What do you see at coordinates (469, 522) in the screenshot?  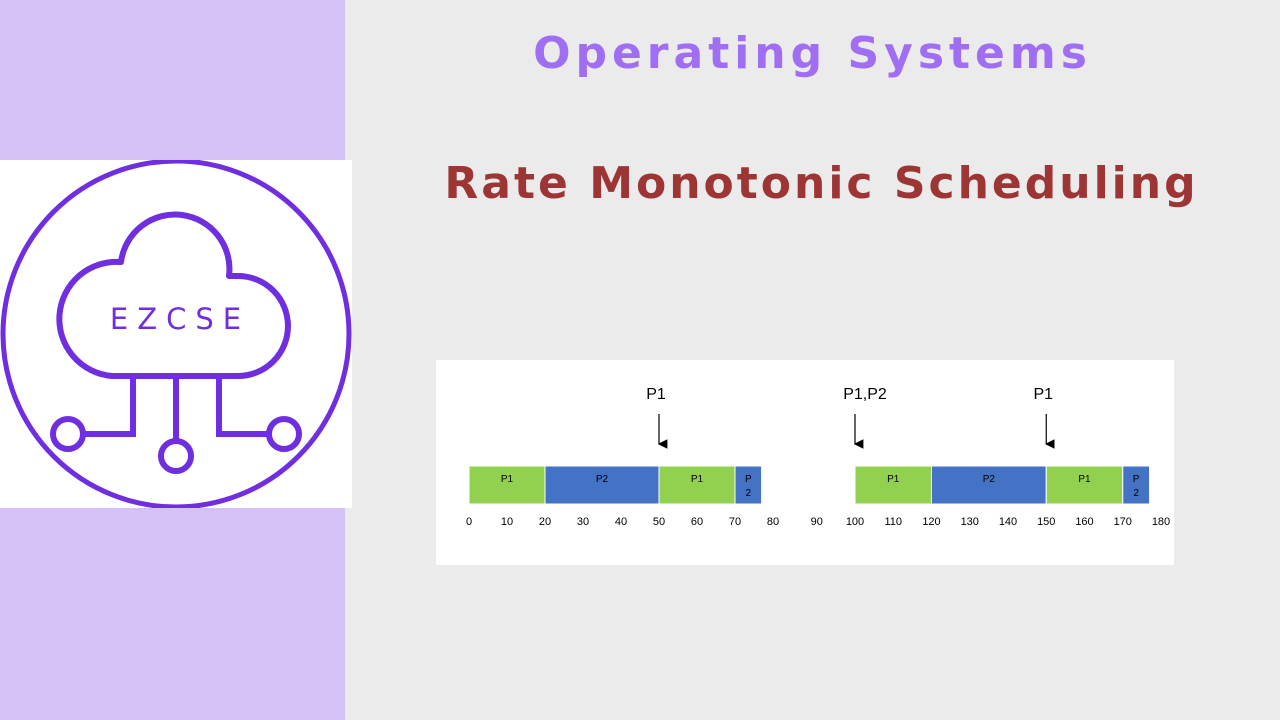 I see `time-tick-label: 0` at bounding box center [469, 522].